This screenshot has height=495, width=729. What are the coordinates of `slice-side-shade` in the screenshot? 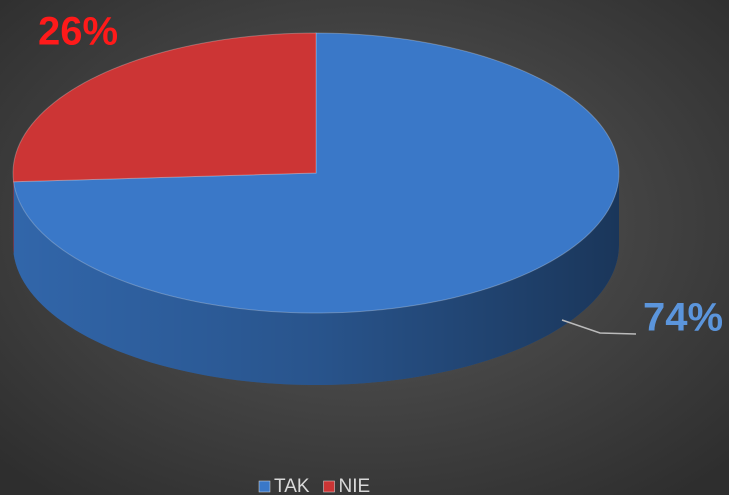 It's located at (13, 213).